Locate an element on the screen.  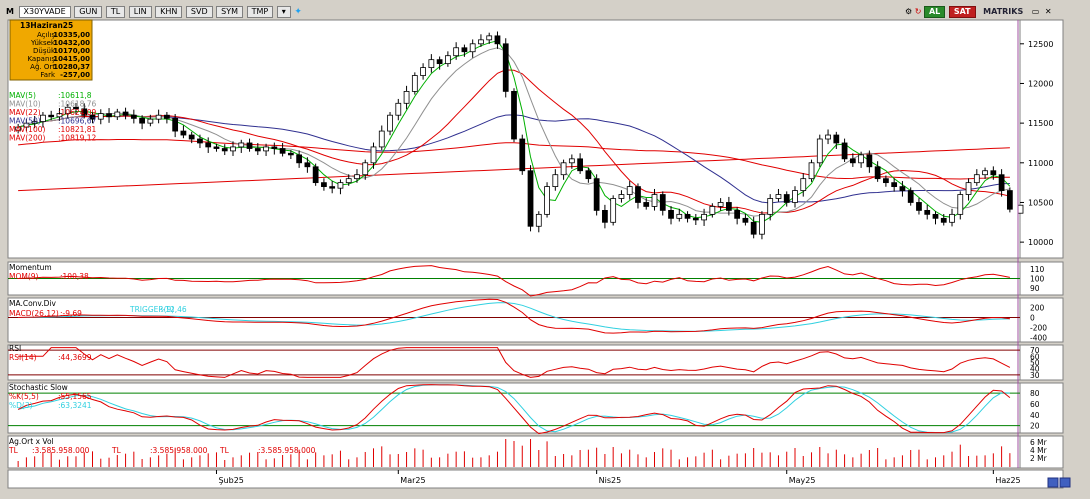
x-tick-label: May25 is located at coordinates (802, 480).